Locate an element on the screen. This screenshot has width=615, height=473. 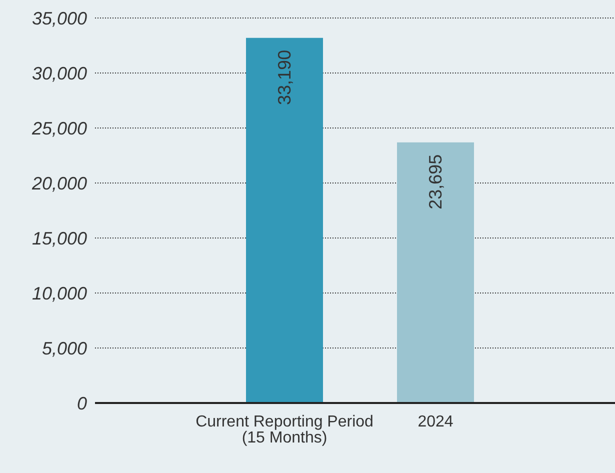
x-tick-label: Current Reporting Period (15 Months) is located at coordinates (285, 429).